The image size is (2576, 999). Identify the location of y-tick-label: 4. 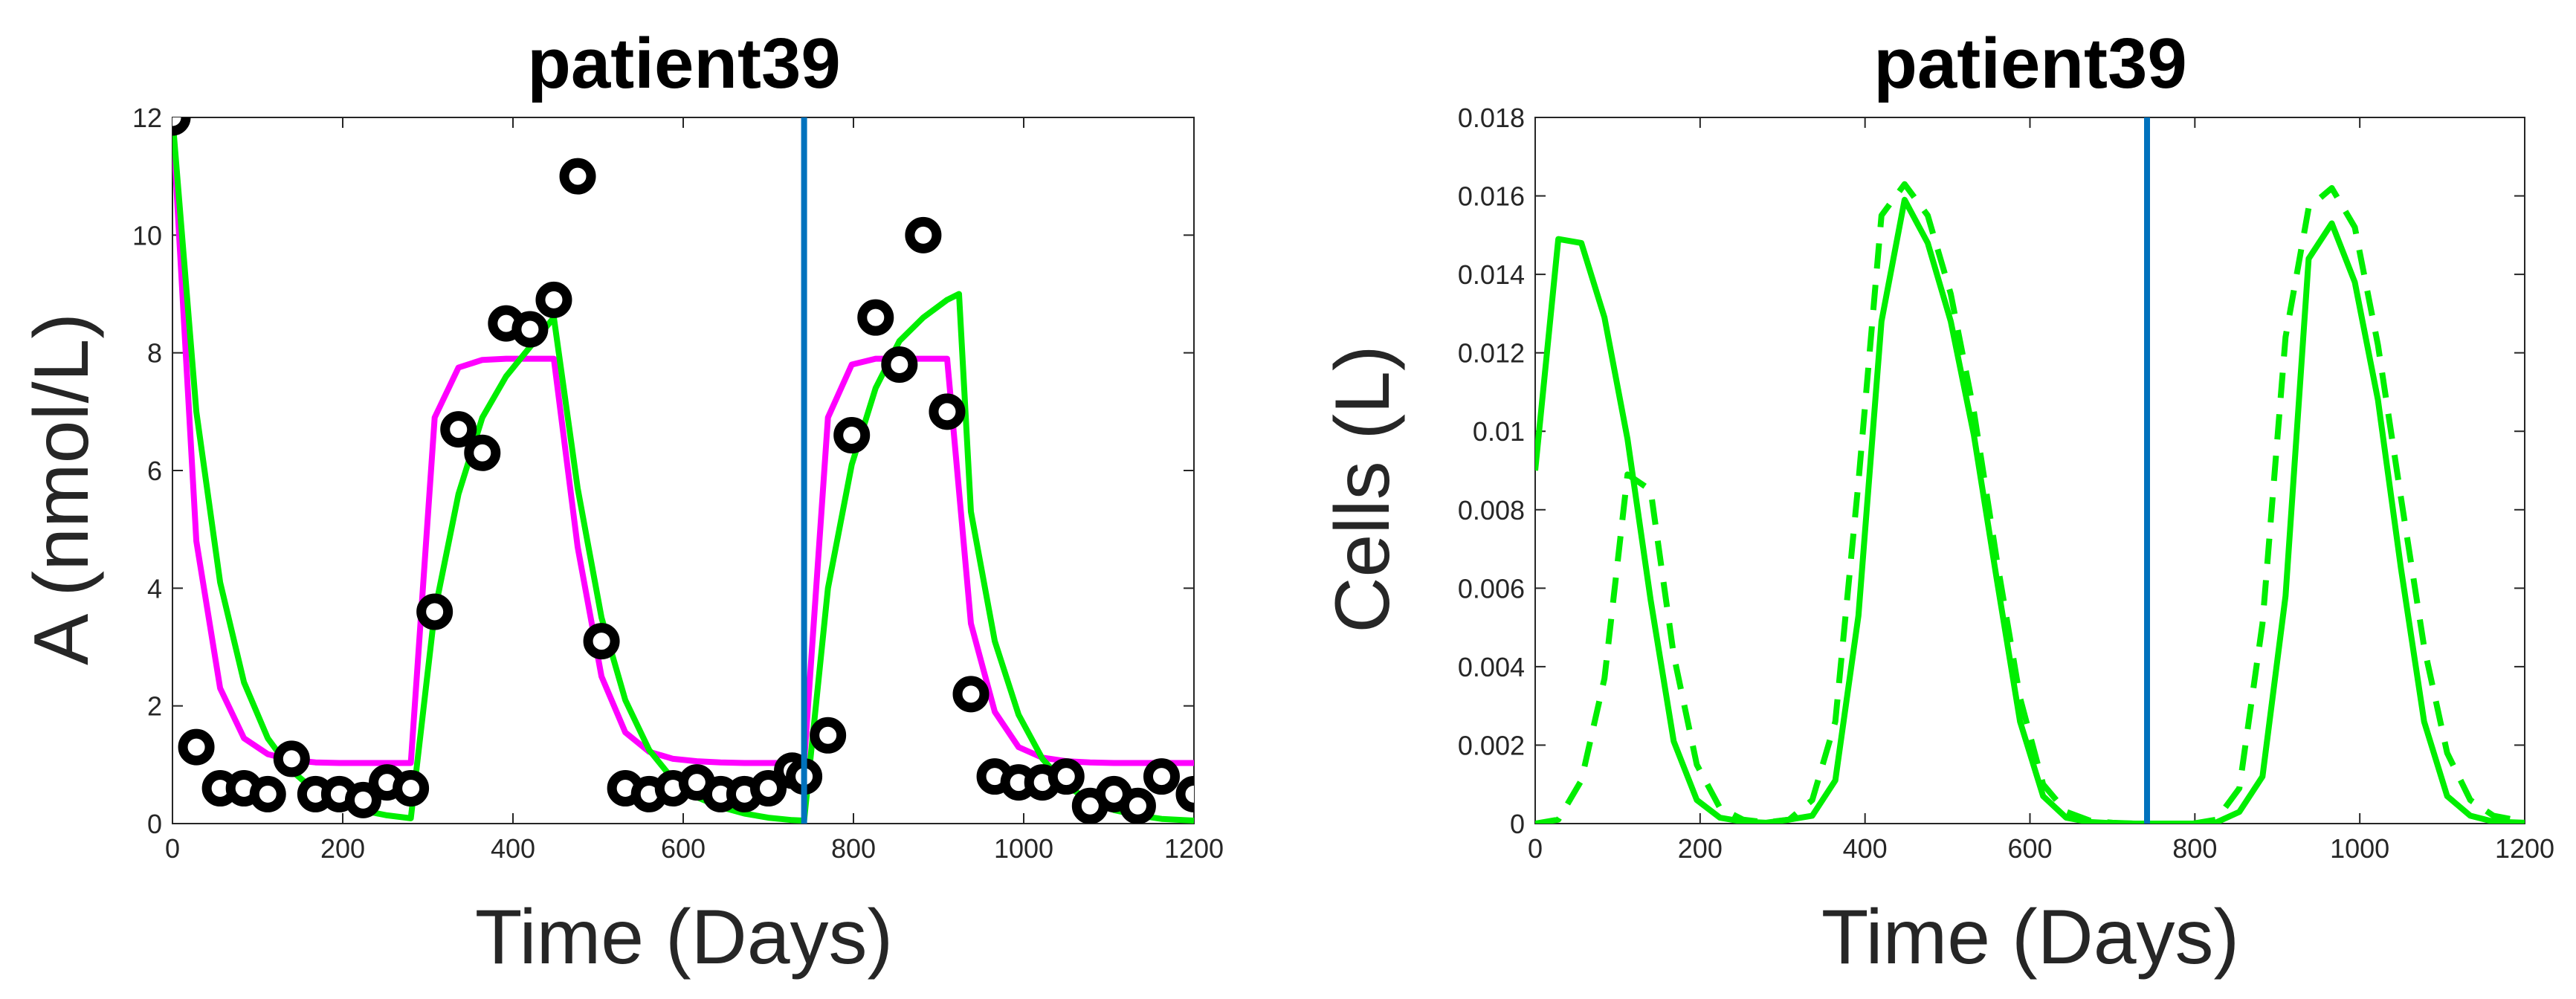
(154, 588).